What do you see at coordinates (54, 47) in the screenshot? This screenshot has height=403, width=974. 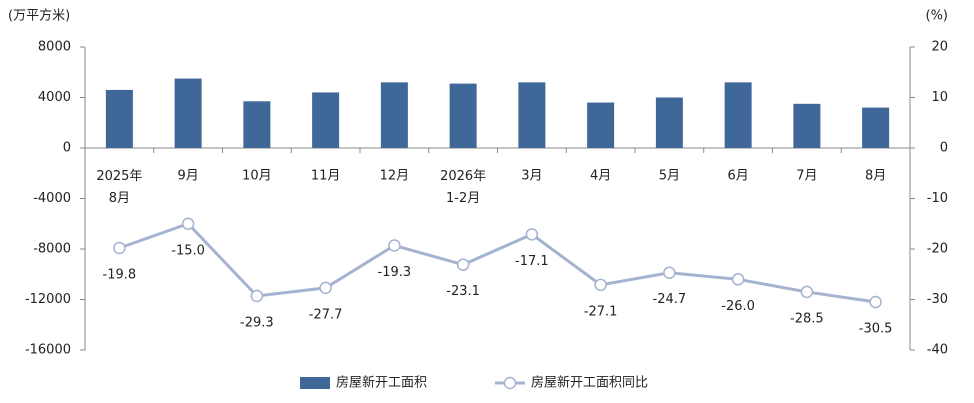 I see `y-tick-label: 8000` at bounding box center [54, 47].